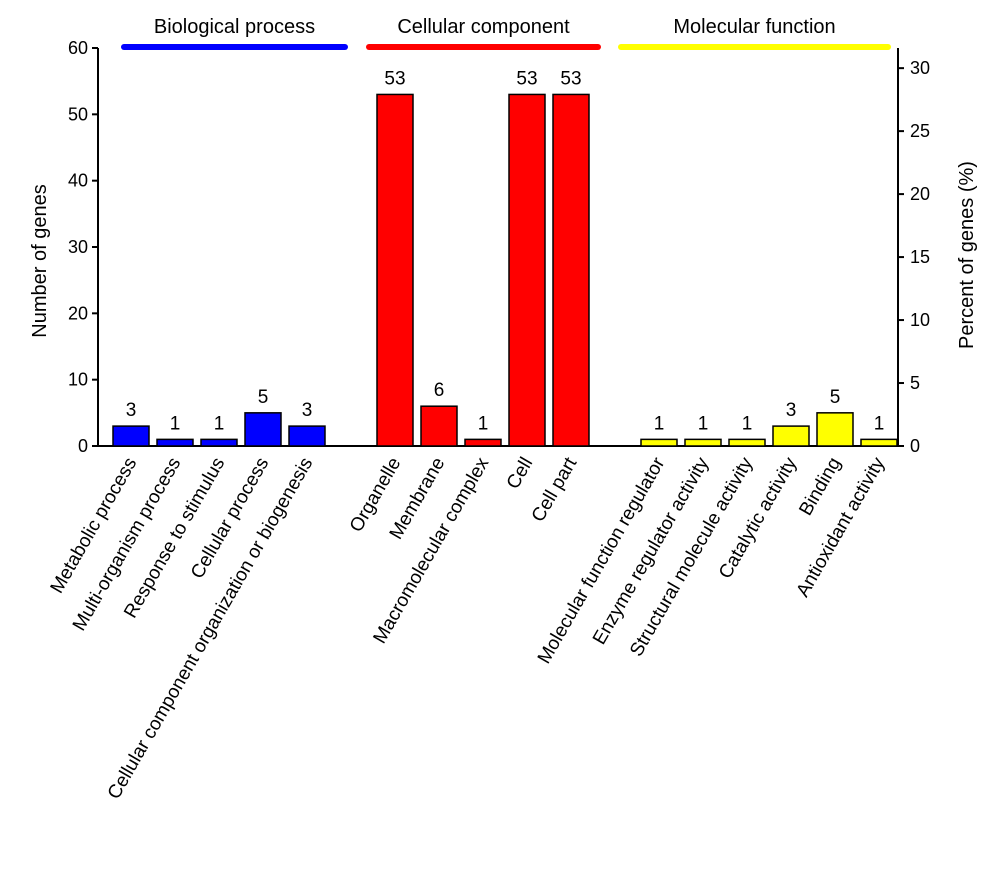 Image resolution: width=1000 pixels, height=870 pixels. Describe the element at coordinates (520, 473) in the screenshot. I see `category-label: Cell` at that location.